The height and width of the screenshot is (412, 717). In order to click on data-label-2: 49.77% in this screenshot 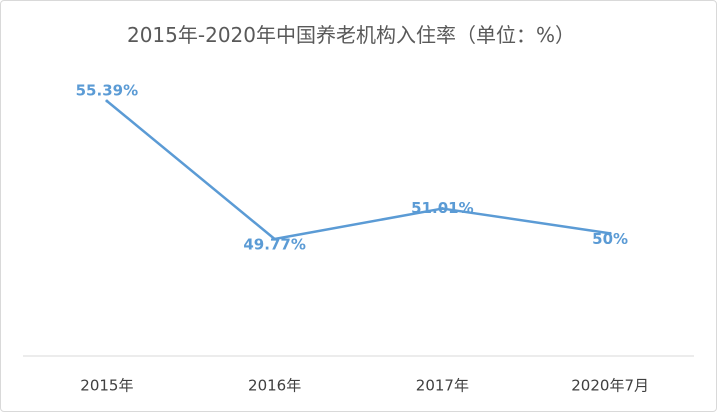, I will do `click(274, 245)`.